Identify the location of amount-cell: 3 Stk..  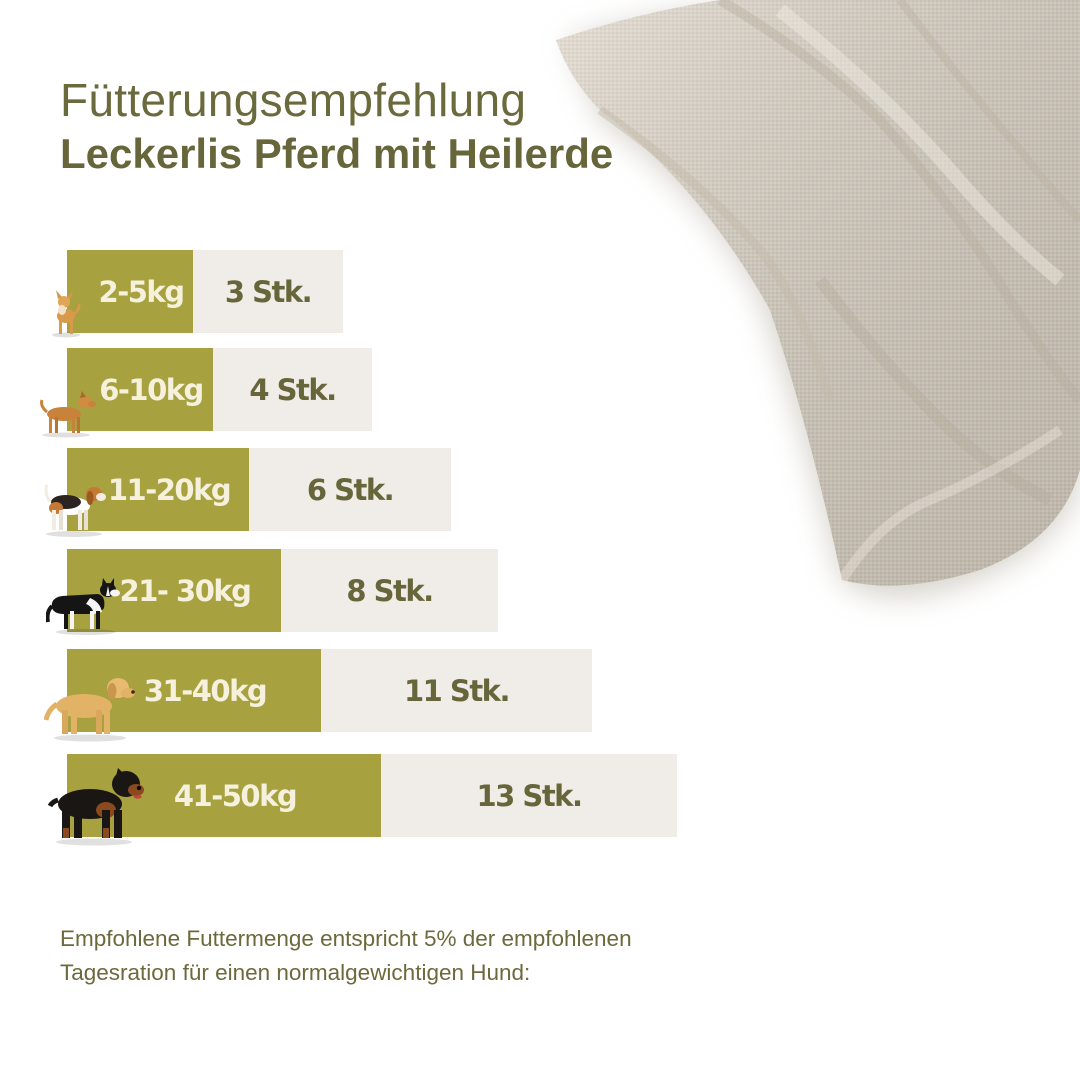
(268, 291).